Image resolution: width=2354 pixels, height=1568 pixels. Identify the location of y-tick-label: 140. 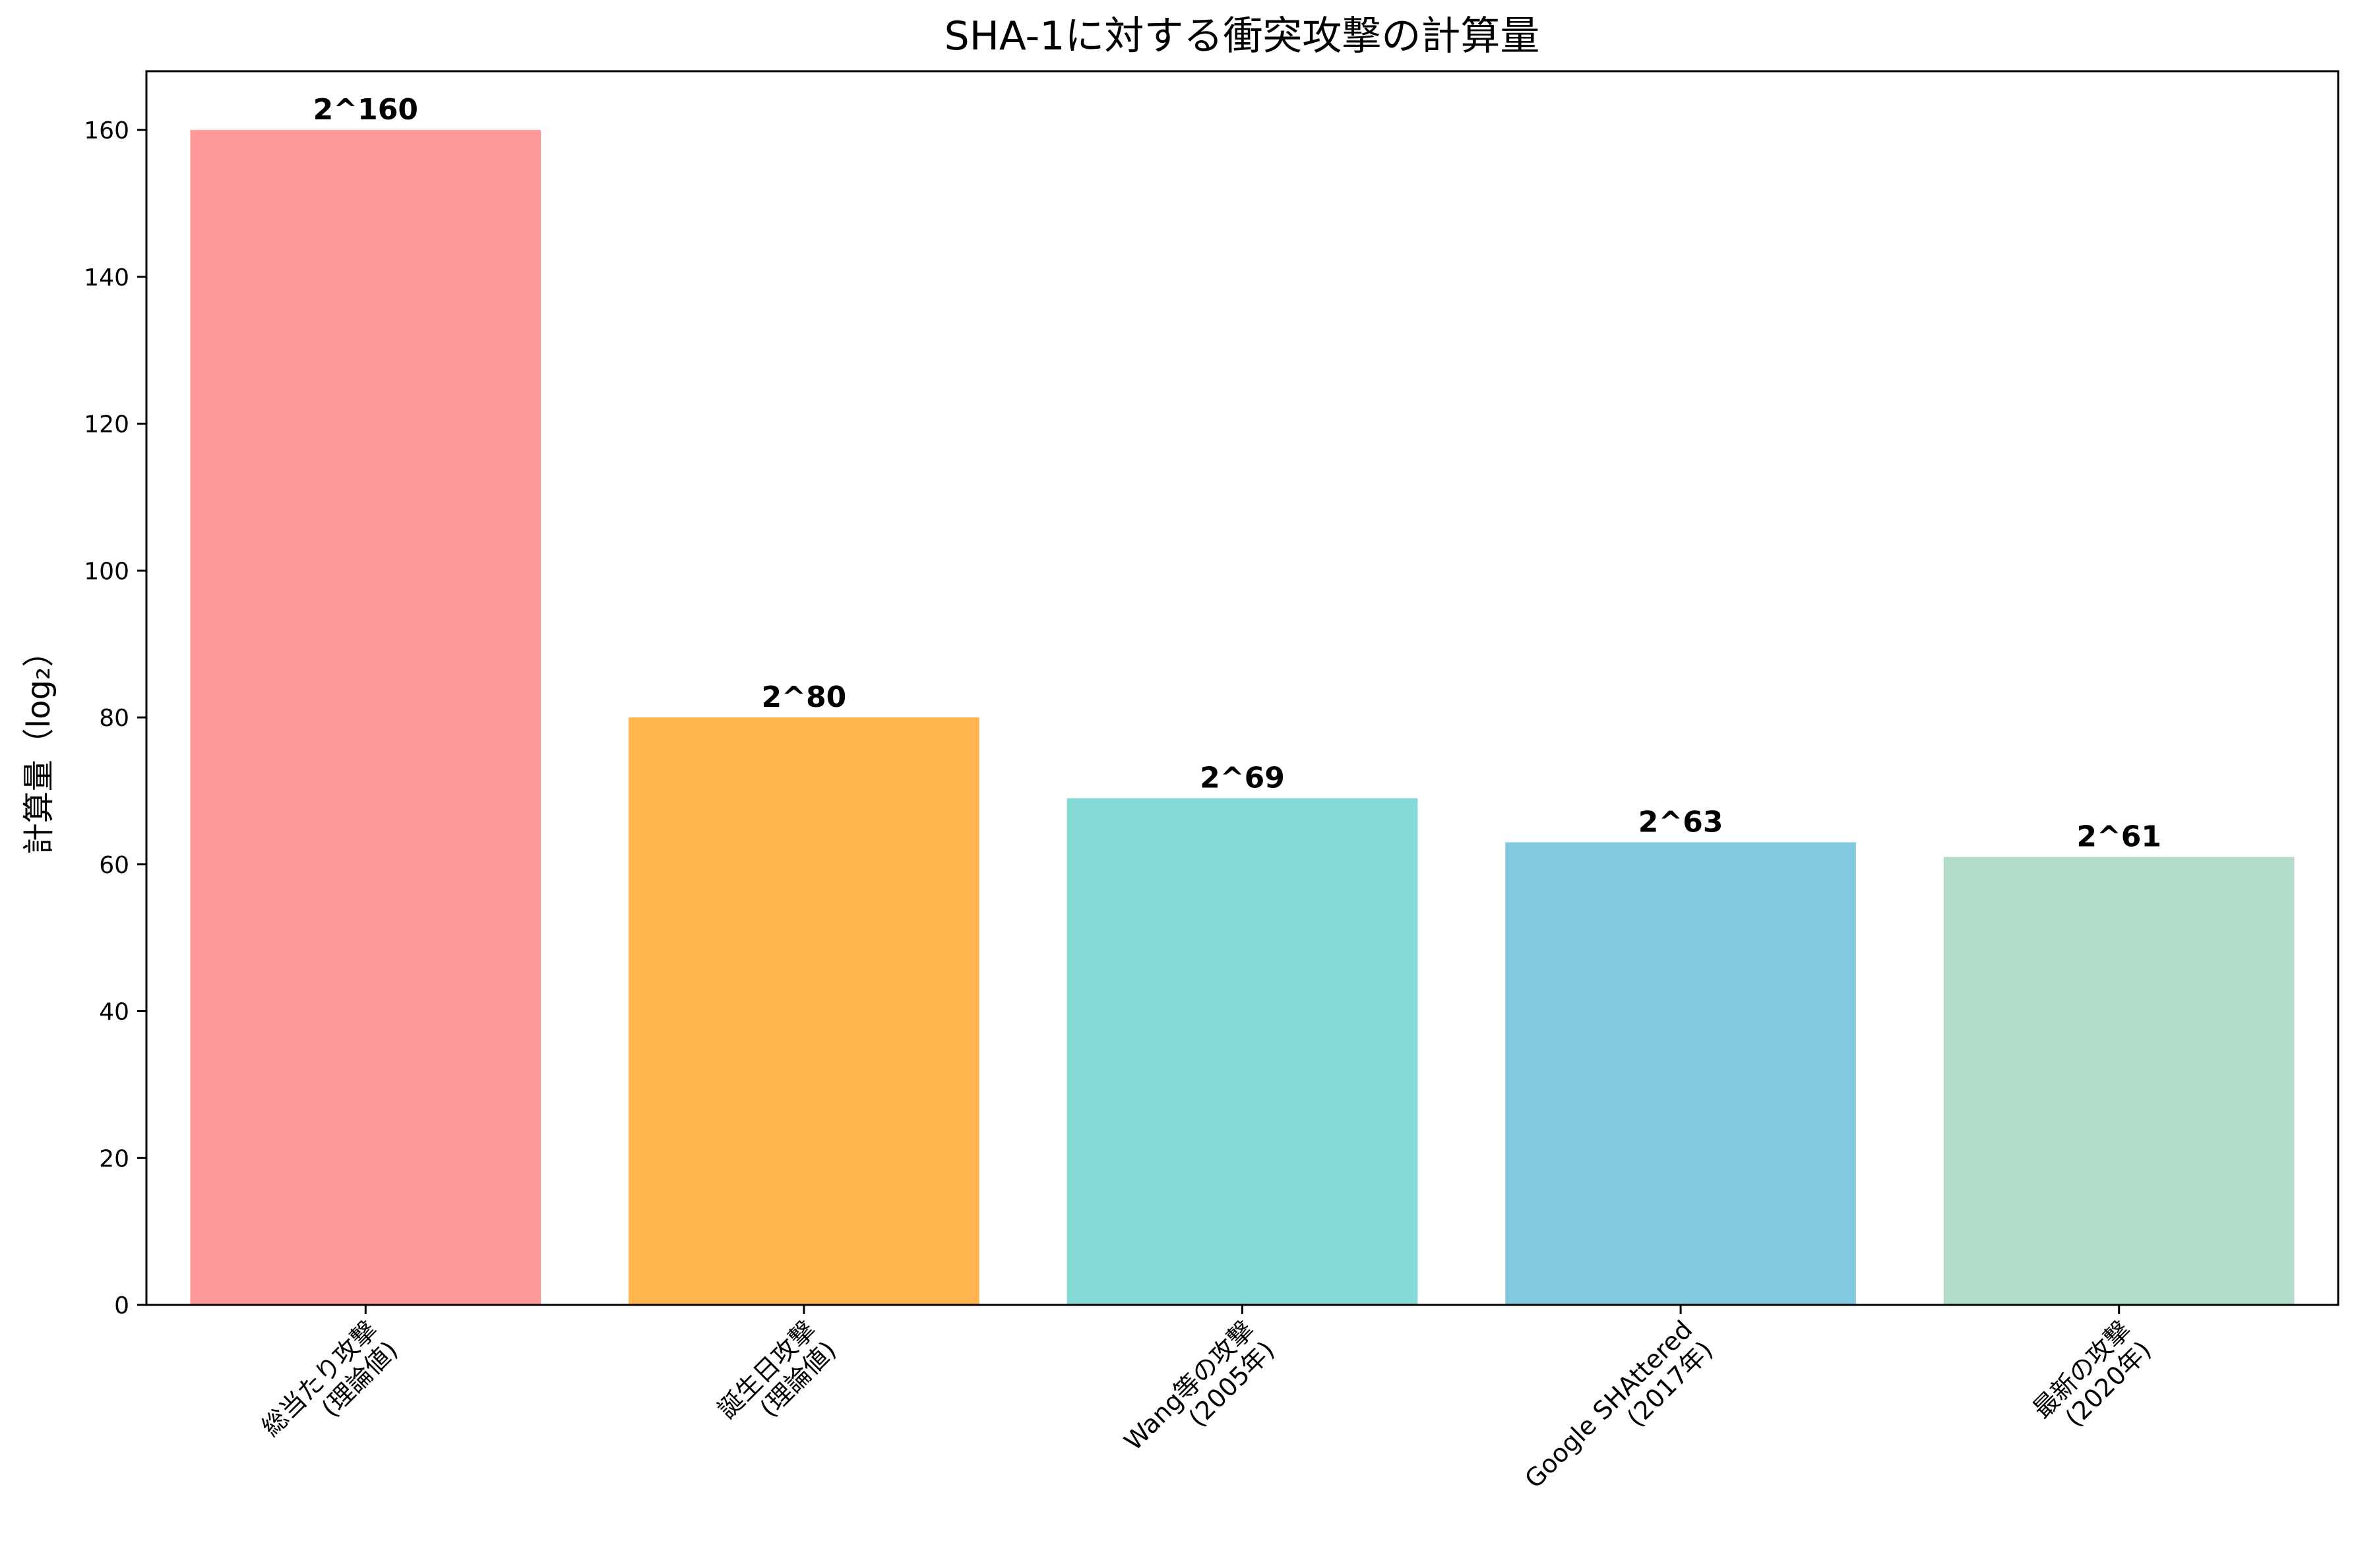
(106, 277).